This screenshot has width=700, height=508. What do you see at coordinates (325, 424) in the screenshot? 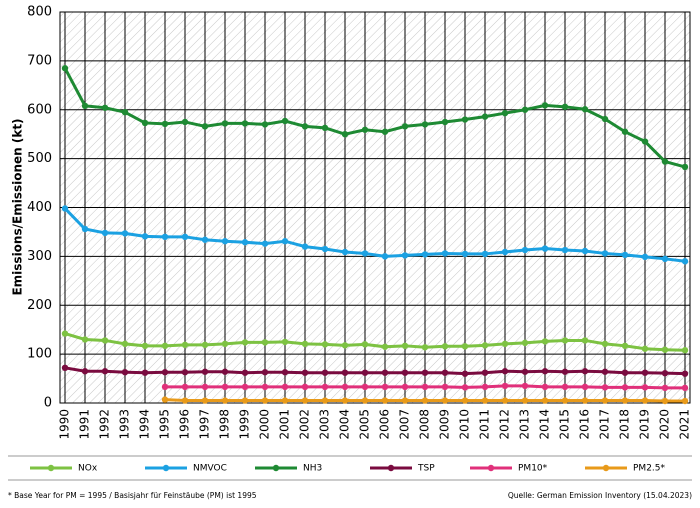
I see `x-tick-label: 2003` at bounding box center [325, 424].